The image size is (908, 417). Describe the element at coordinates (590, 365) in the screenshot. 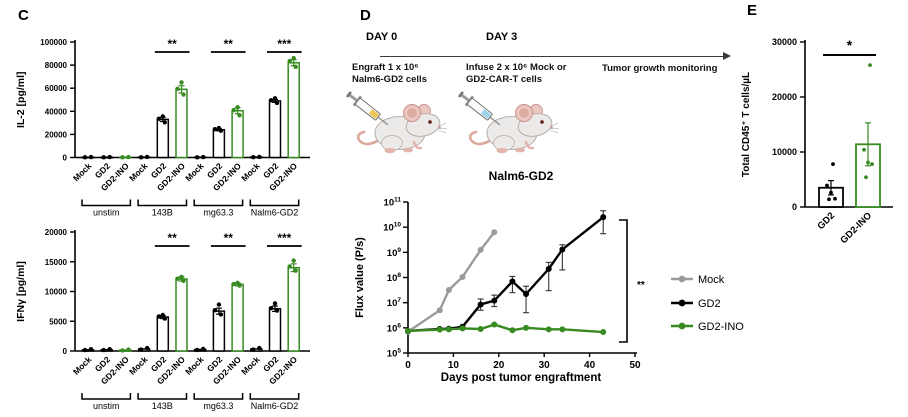

I see `x-tick-label: 40` at that location.